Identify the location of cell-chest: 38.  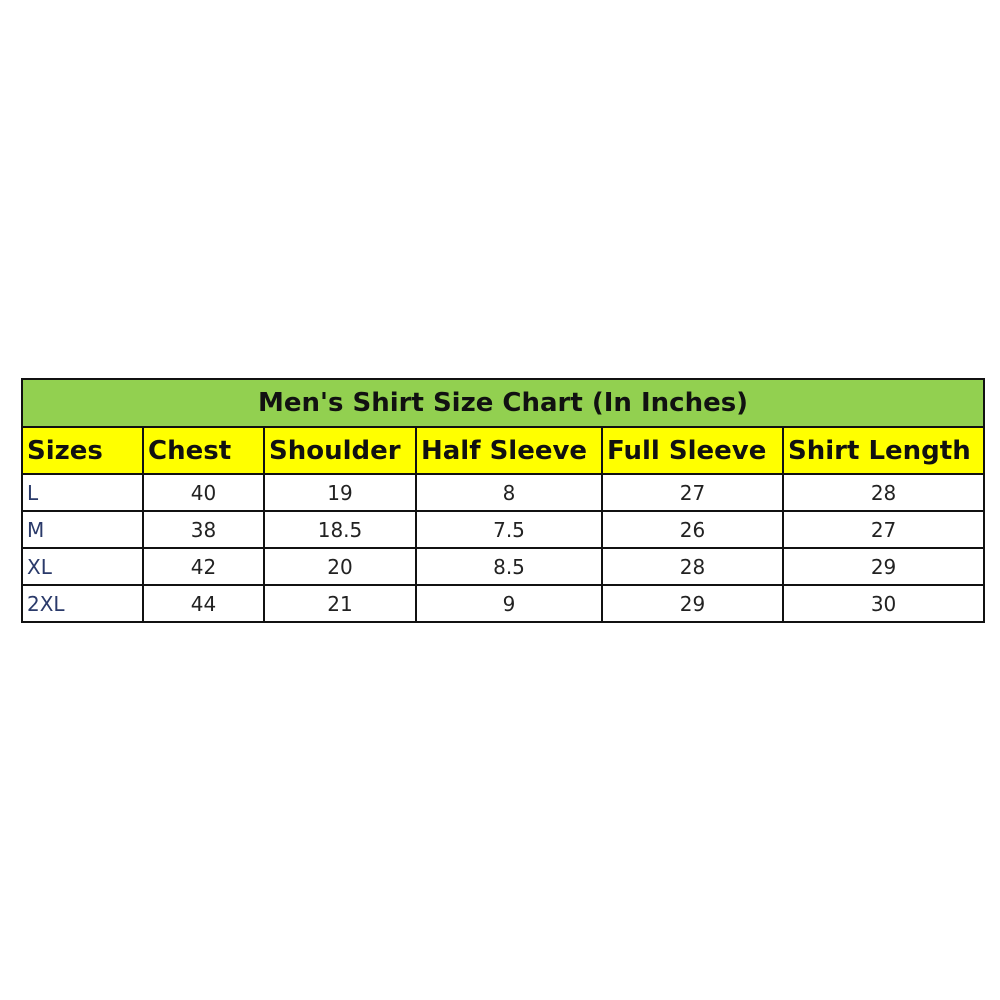
(203, 529).